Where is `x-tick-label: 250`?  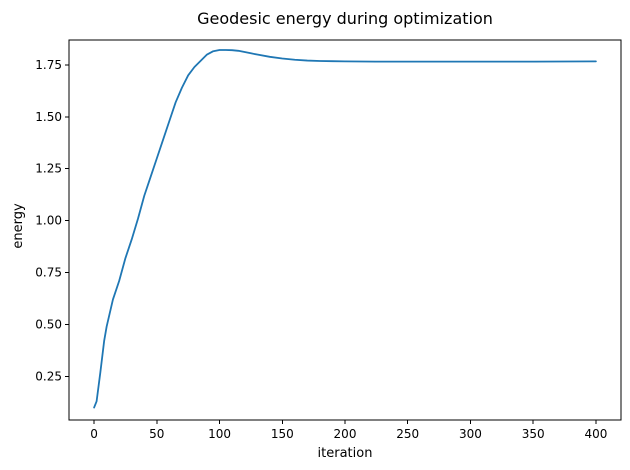
x-tick-label: 250 is located at coordinates (407, 434).